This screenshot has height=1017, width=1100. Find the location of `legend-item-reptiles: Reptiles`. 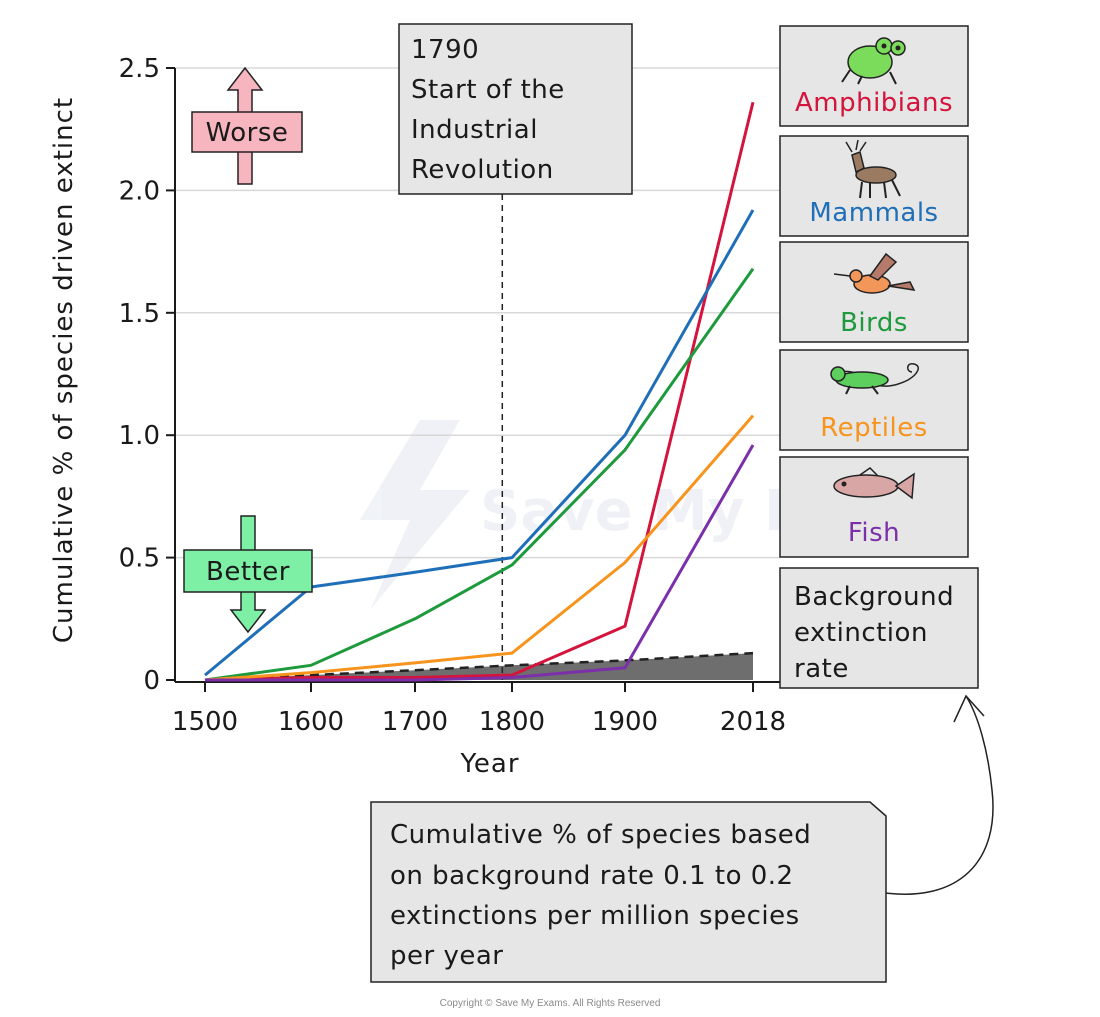

legend-item-reptiles: Reptiles is located at coordinates (874, 400).